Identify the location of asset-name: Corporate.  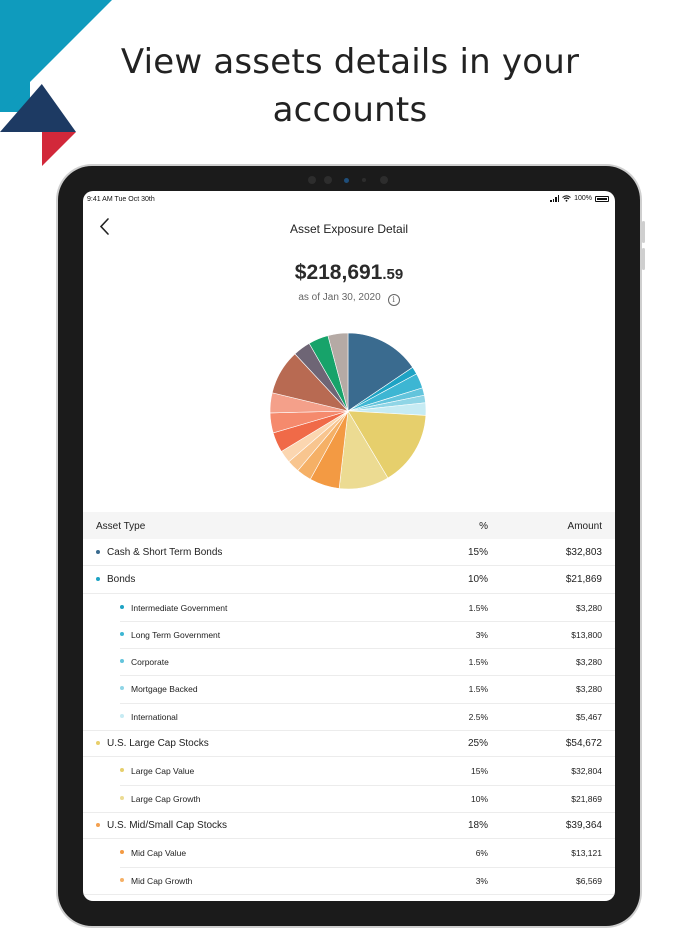
(150, 662).